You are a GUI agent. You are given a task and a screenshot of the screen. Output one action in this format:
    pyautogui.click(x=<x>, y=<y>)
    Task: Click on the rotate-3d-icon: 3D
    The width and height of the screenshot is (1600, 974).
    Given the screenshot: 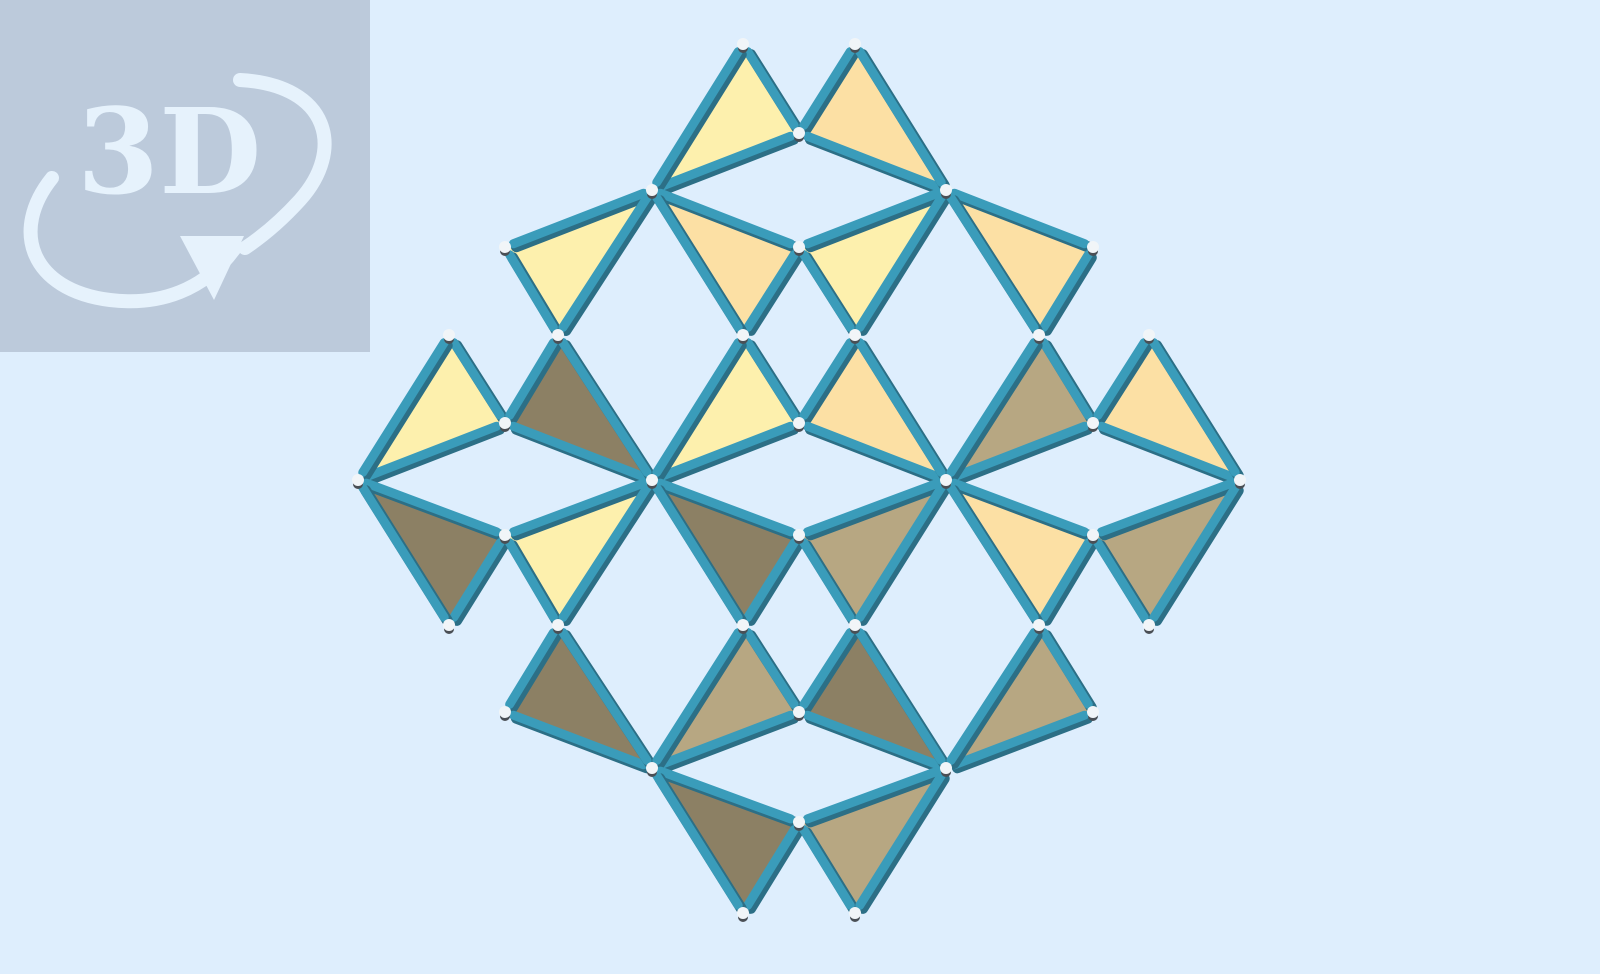 What is the action you would take?
    pyautogui.click(x=177, y=191)
    